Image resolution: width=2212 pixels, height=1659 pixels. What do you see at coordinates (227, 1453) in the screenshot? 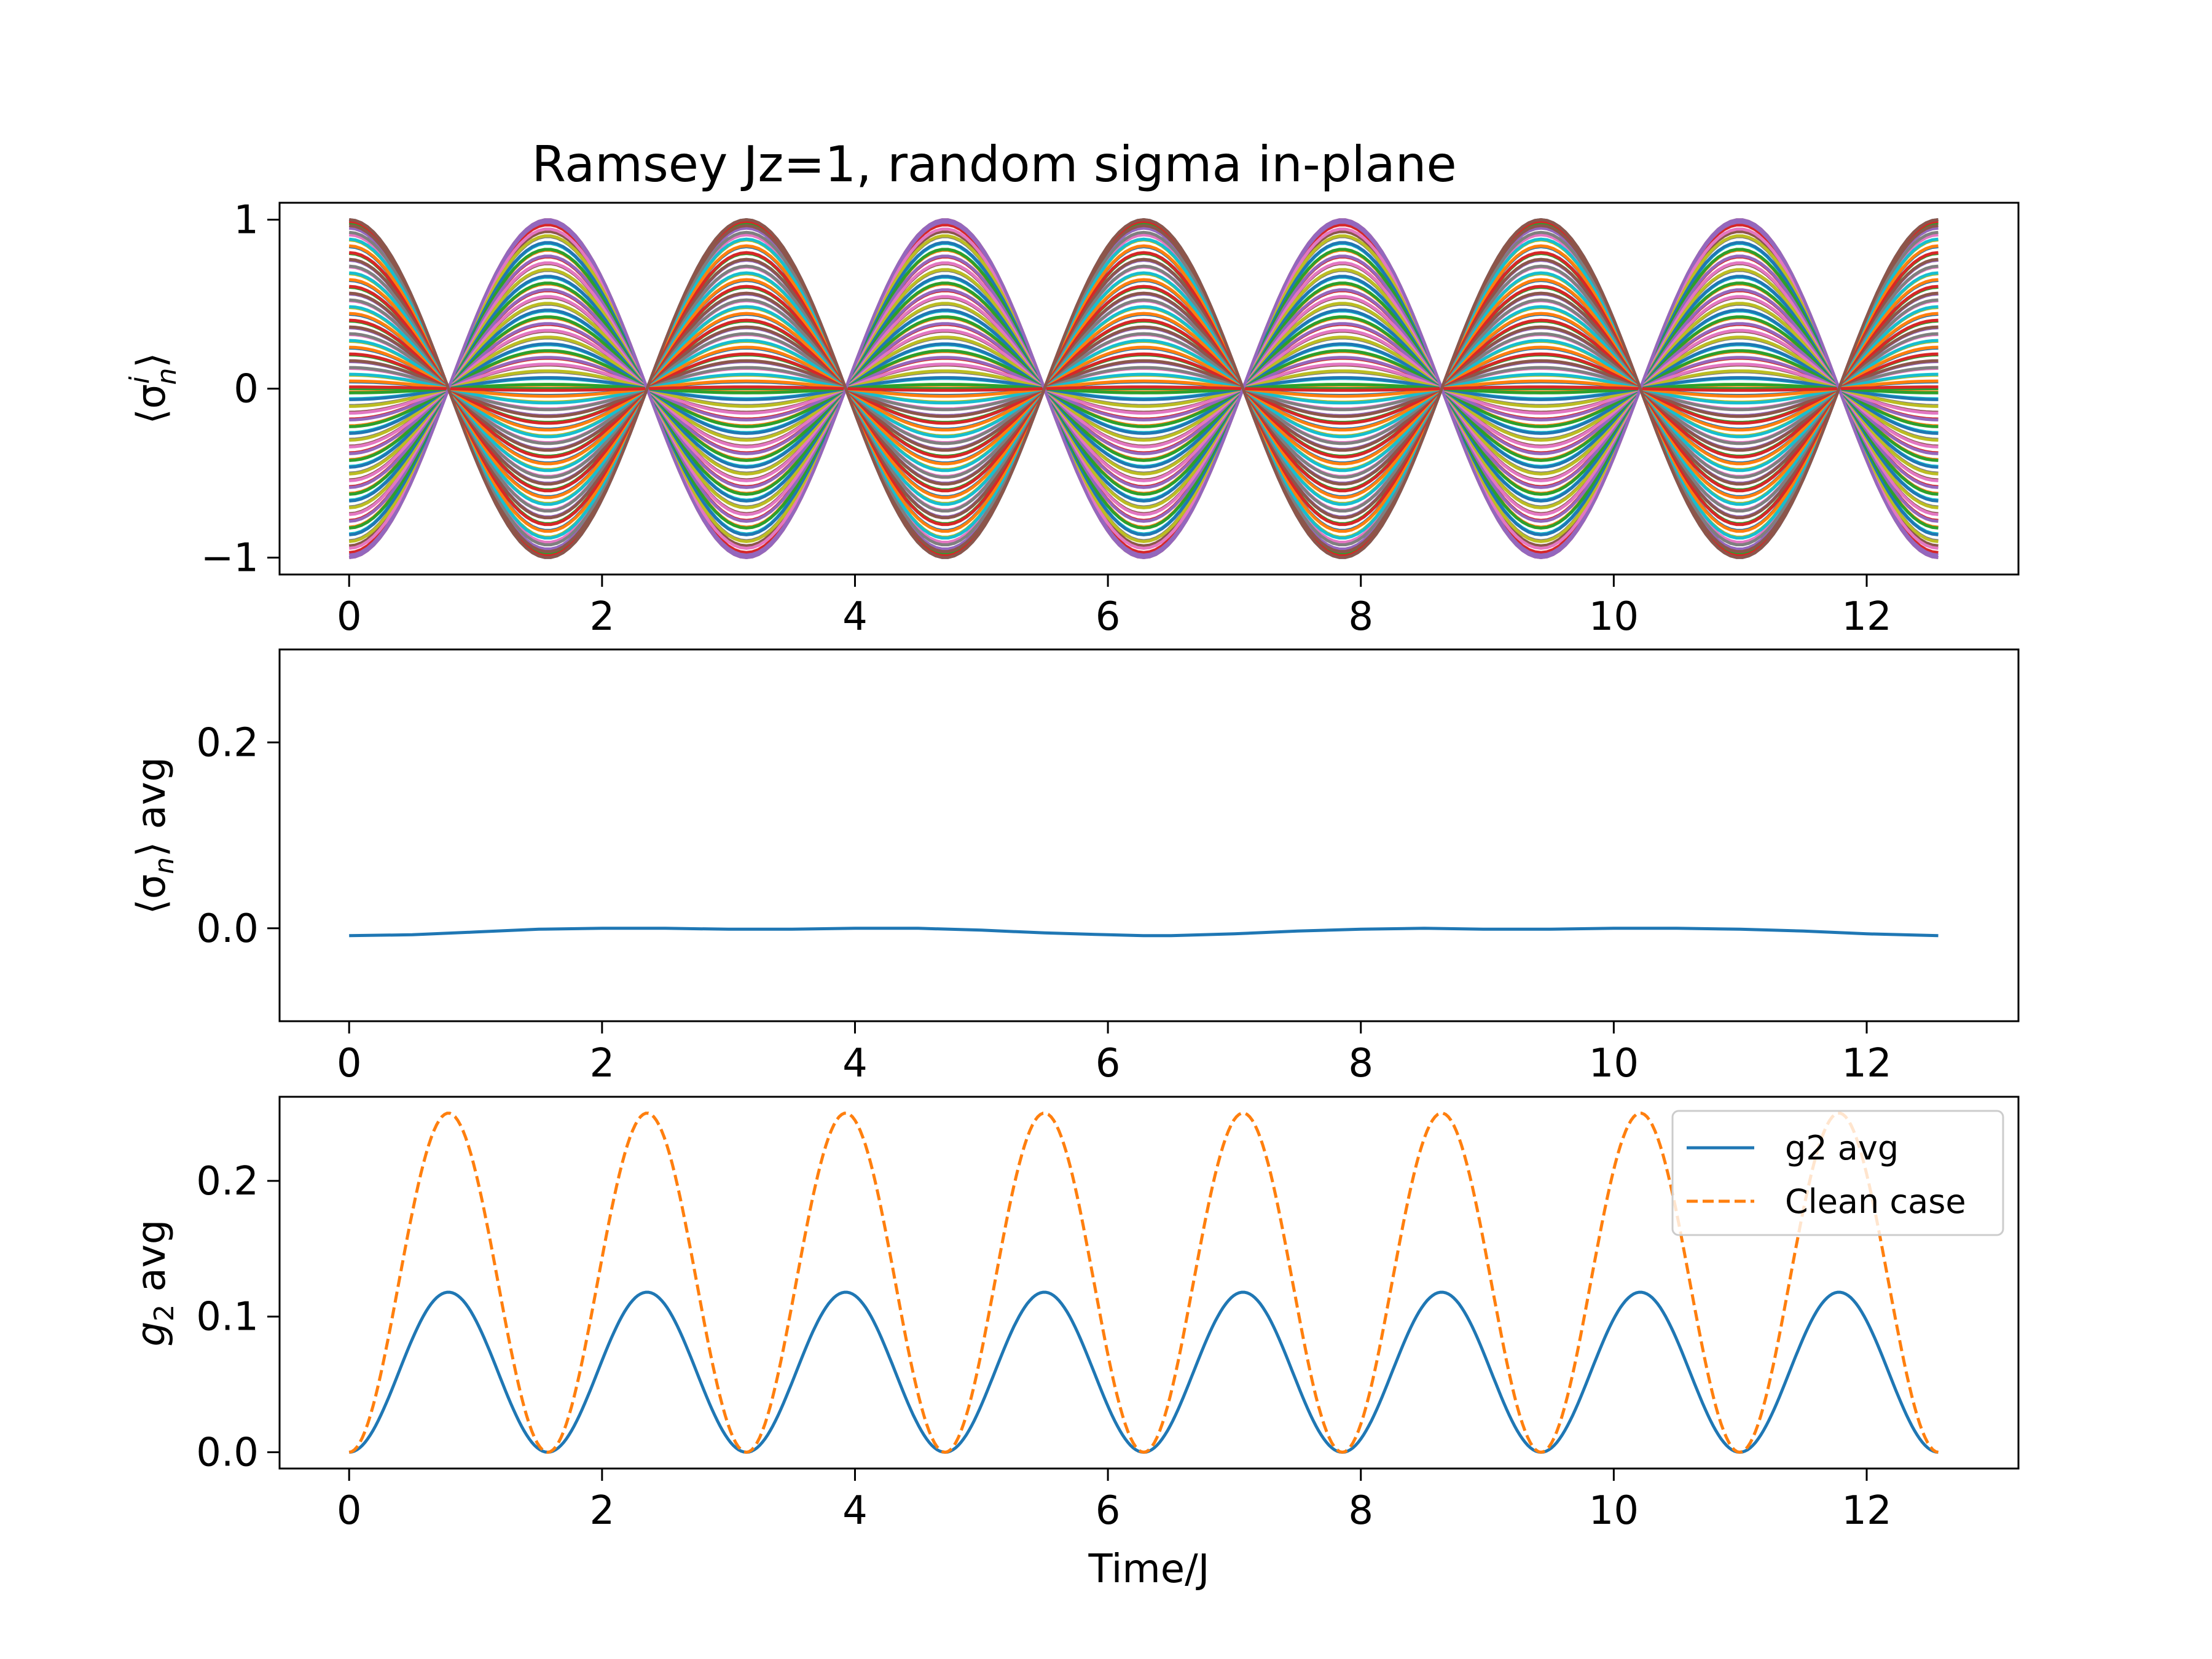
I see `bot-y-tick-label: 0.0` at bounding box center [227, 1453].